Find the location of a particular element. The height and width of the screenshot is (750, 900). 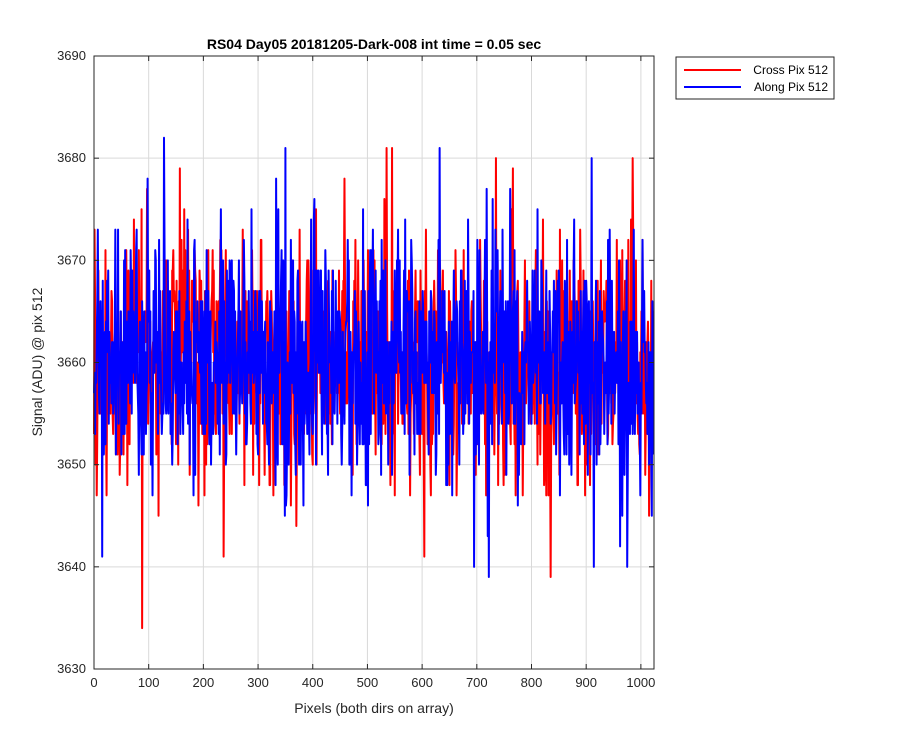

legend: Cross Pix 512 Along Pix 512 is located at coordinates (755, 78).